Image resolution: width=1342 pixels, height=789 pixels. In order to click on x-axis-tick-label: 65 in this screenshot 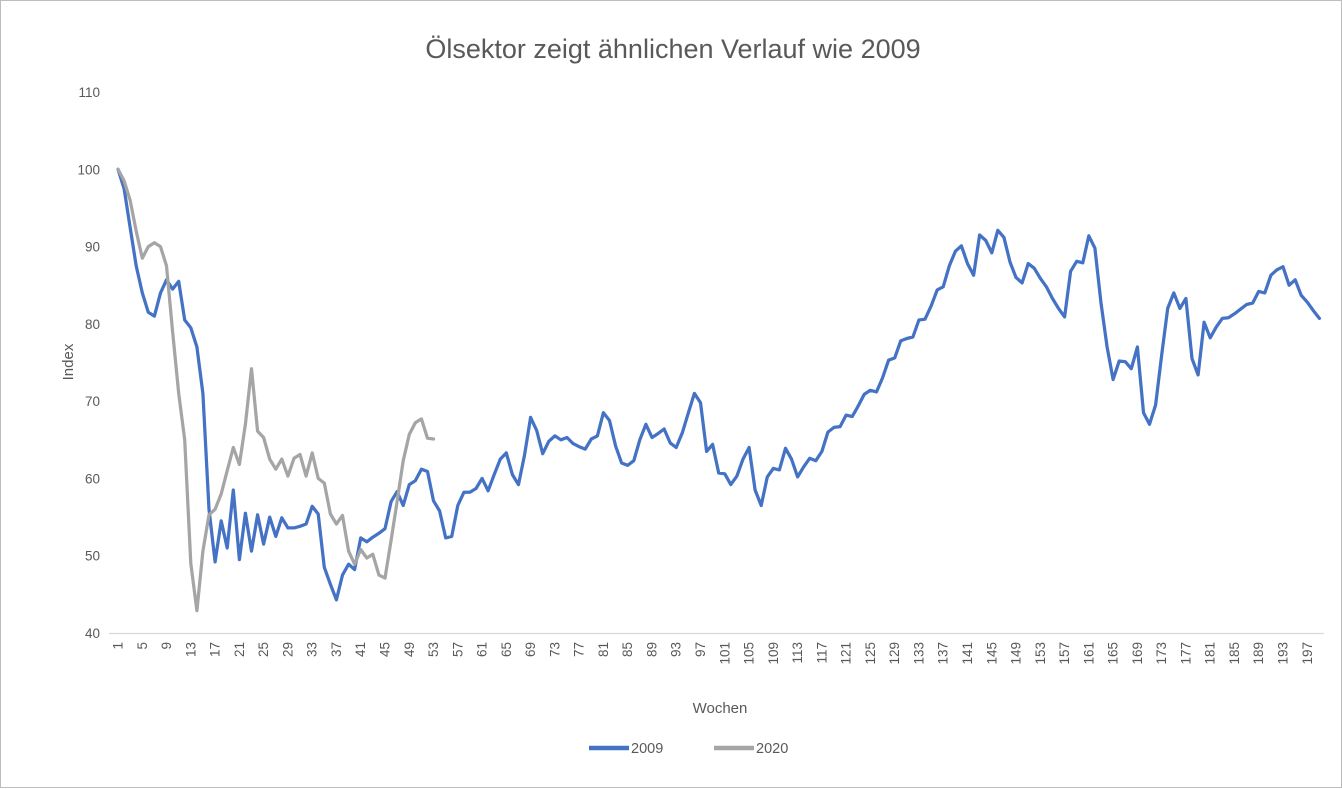, I will do `click(506, 649)`.